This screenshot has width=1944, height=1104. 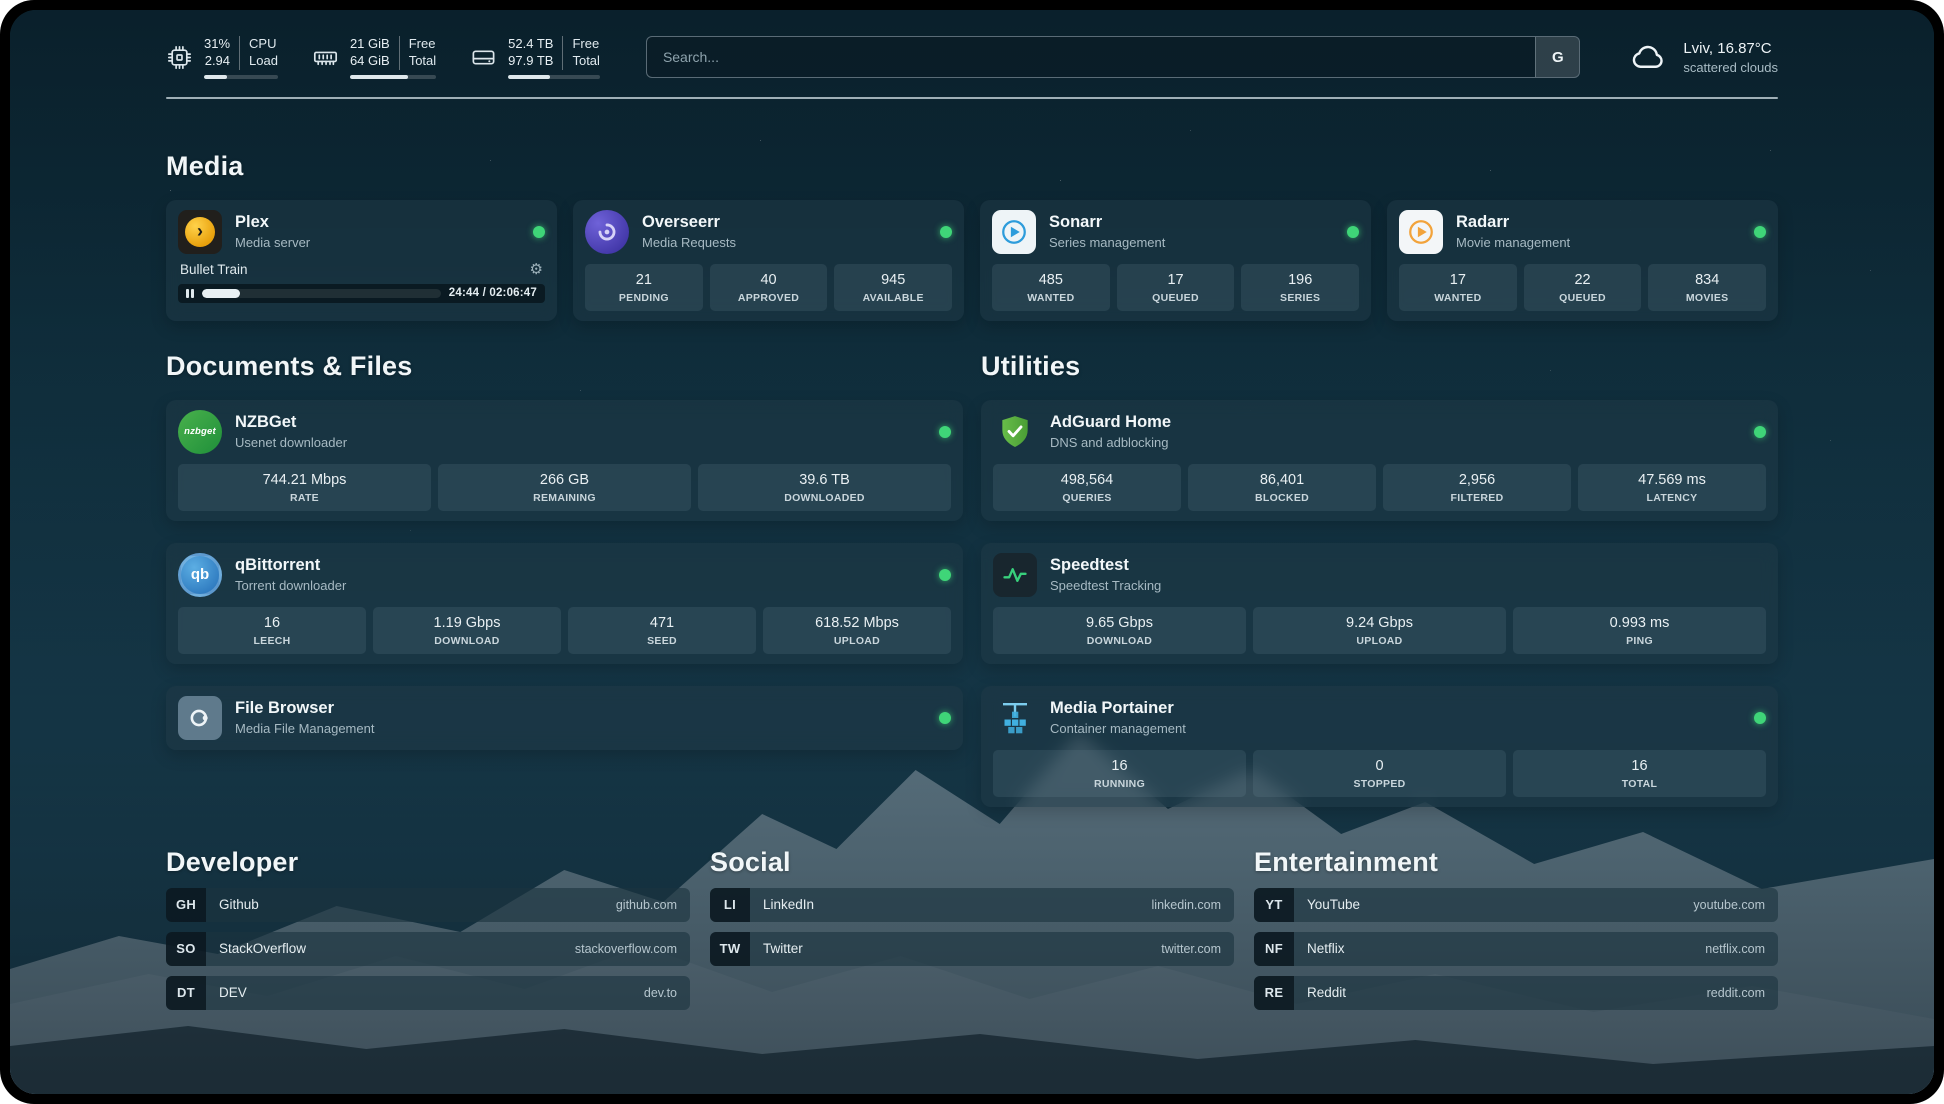 I want to click on bookmark-abbr: YT, so click(x=1274, y=904).